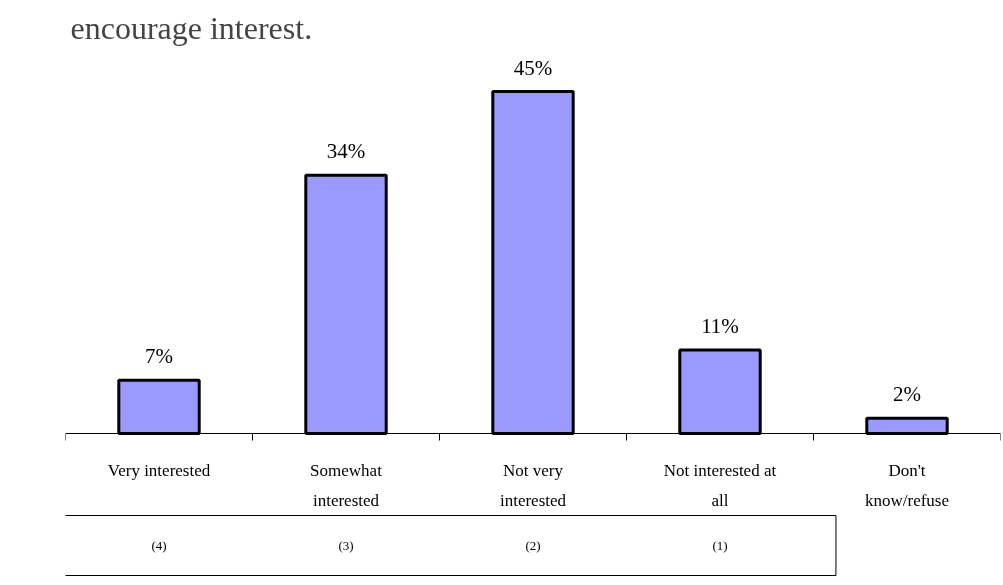 The image size is (1003, 585). Describe the element at coordinates (720, 485) in the screenshot. I see `x-tick-label: Not interested at all` at that location.